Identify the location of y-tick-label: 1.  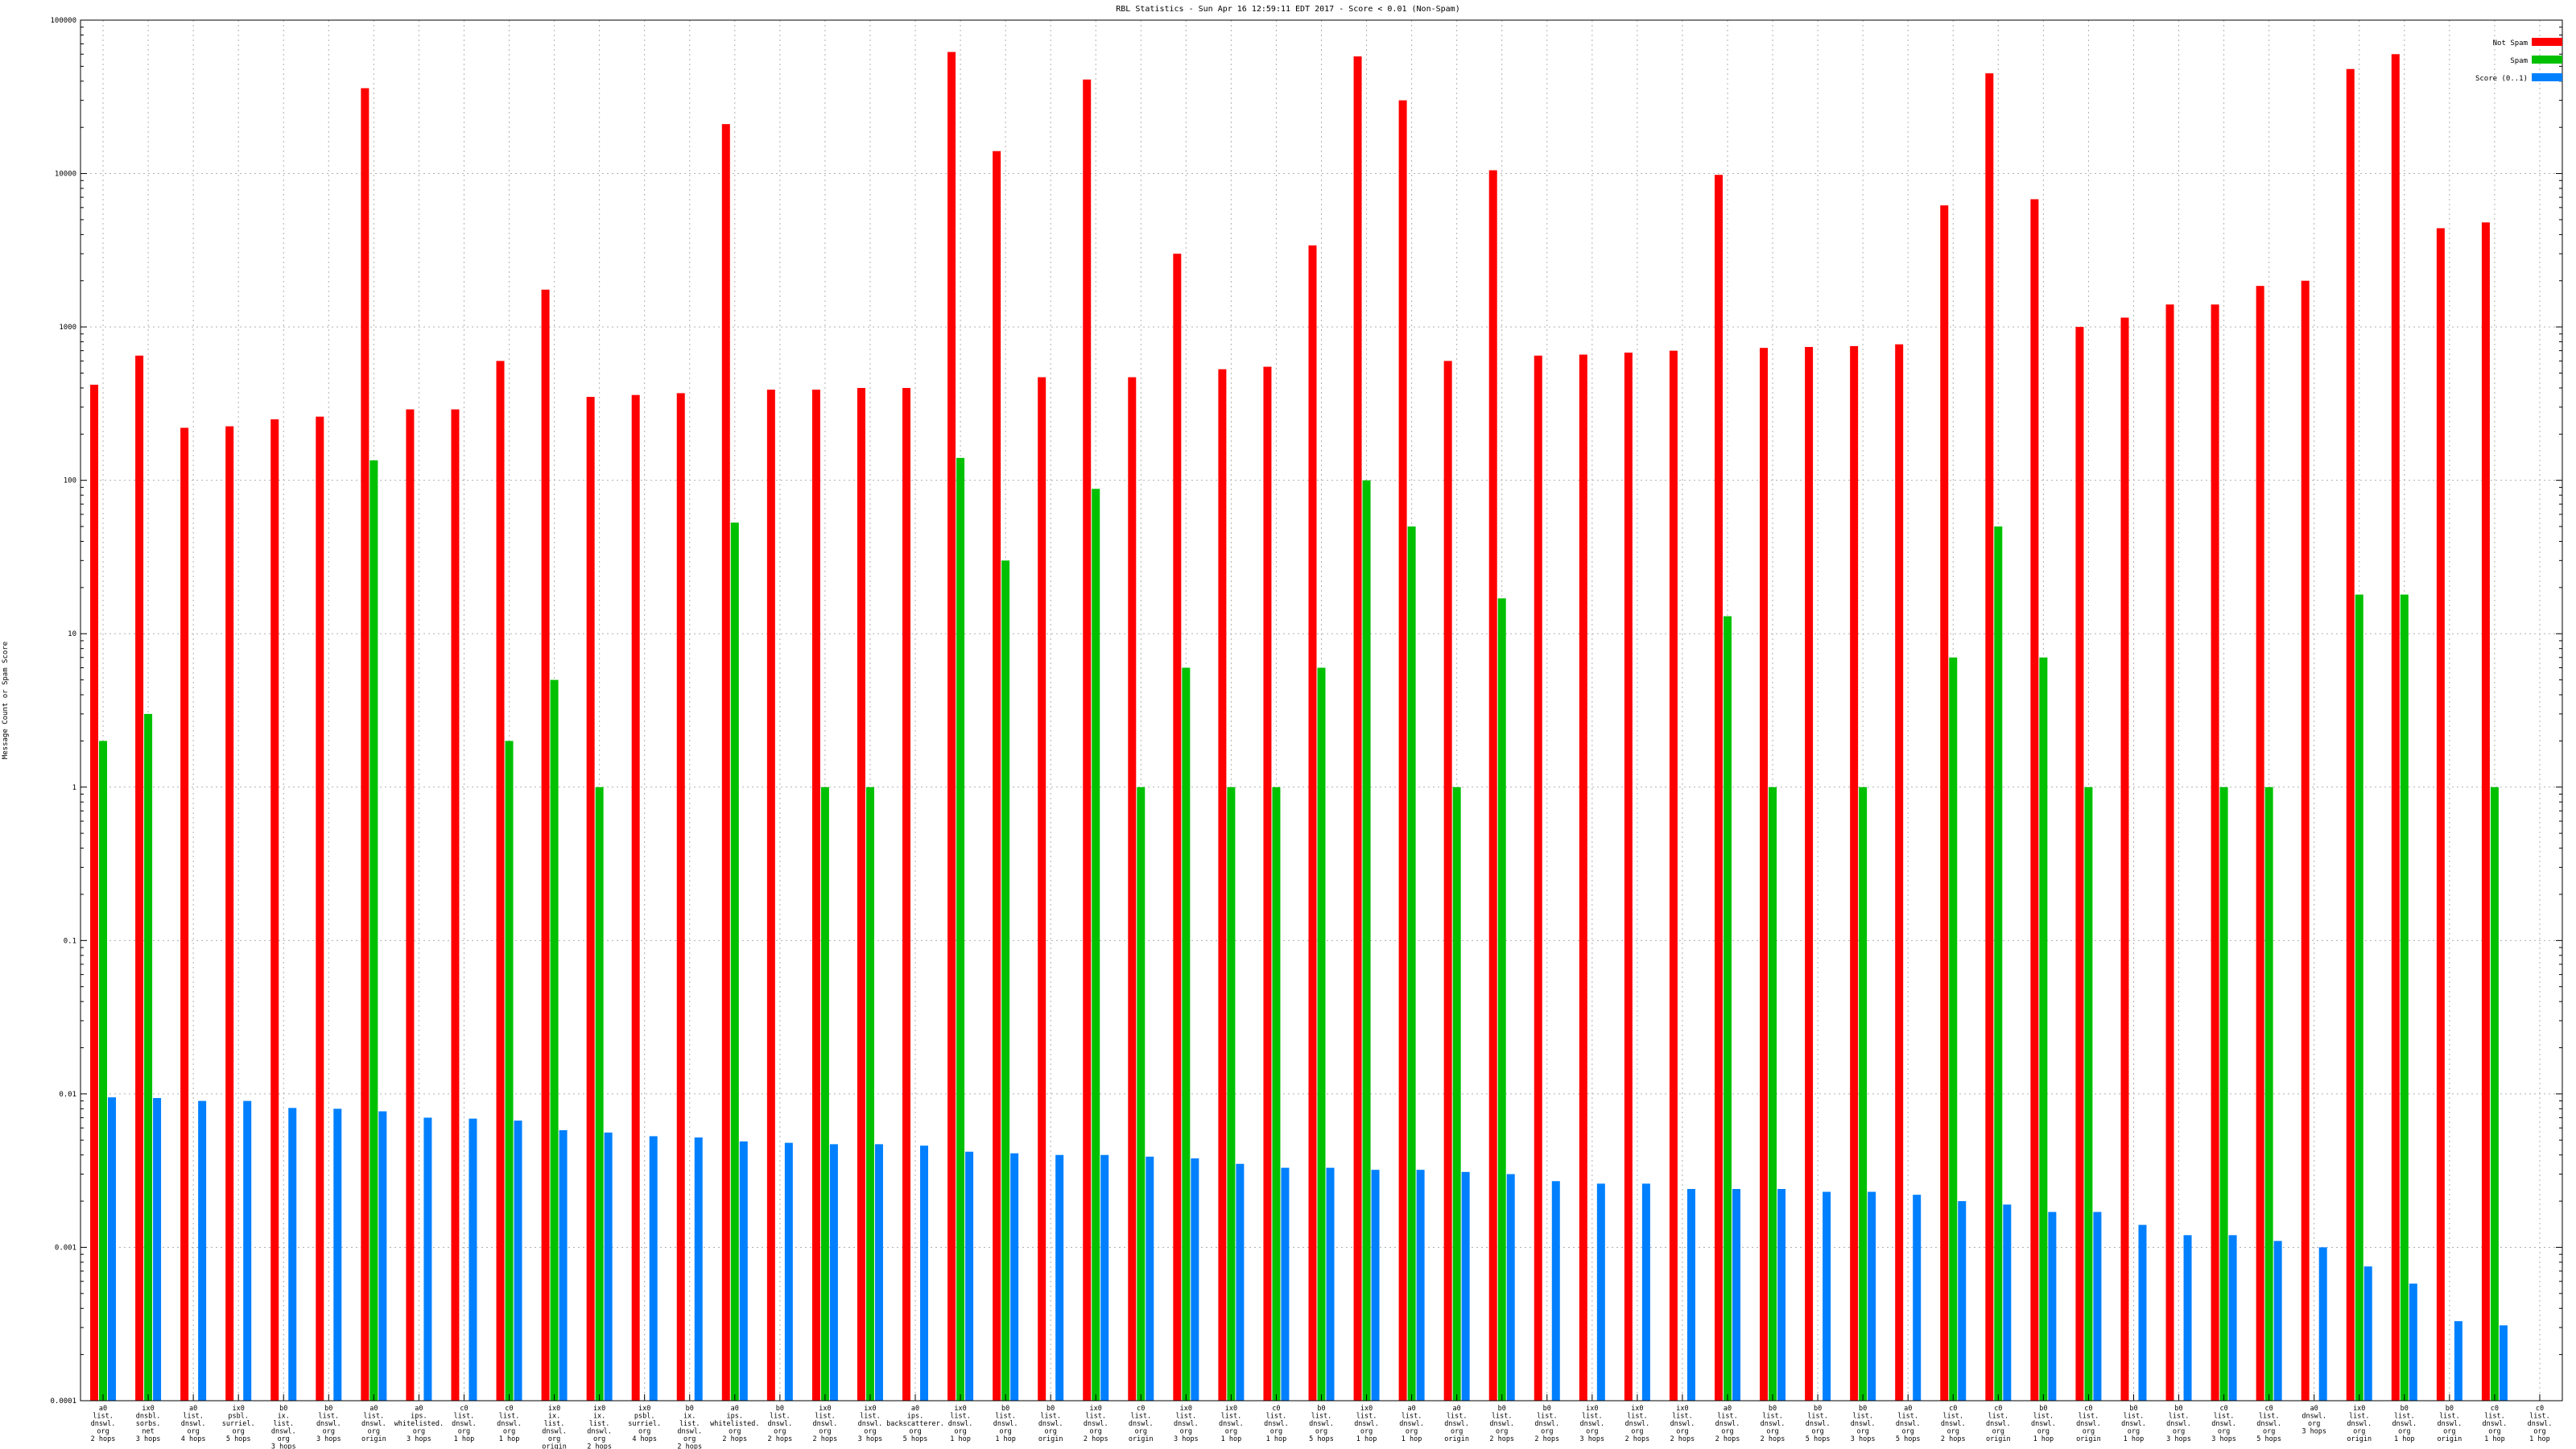
(74, 788).